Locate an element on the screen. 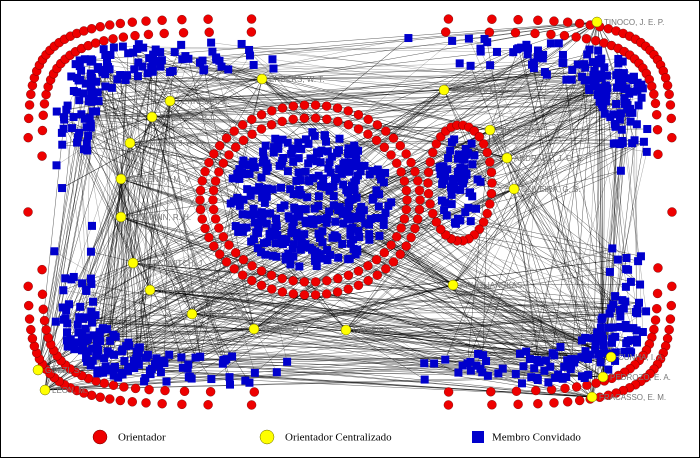  node-label: TINOCO, J. E. P. is located at coordinates (634, 22).